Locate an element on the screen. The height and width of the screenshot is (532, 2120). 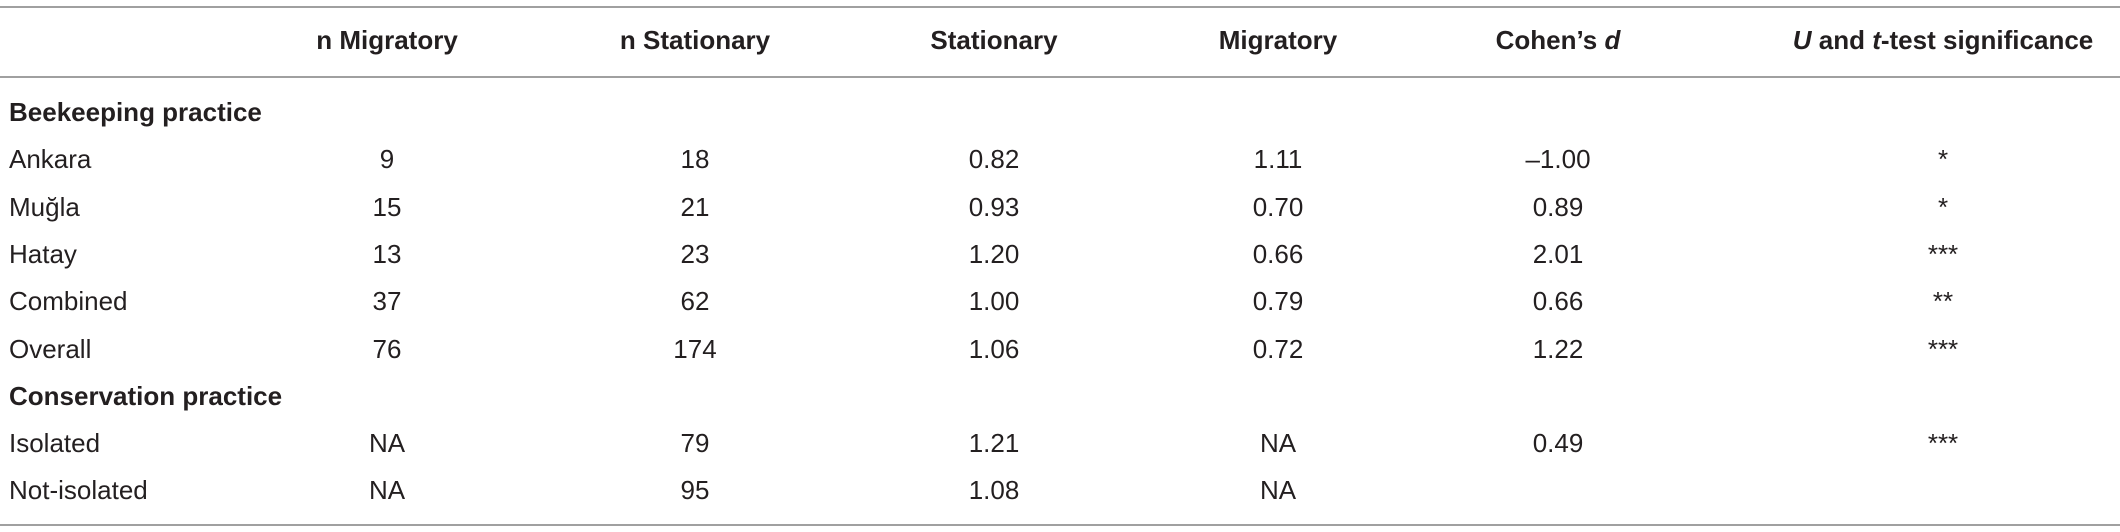
column-header: Migratory is located at coordinates (1278, 40).